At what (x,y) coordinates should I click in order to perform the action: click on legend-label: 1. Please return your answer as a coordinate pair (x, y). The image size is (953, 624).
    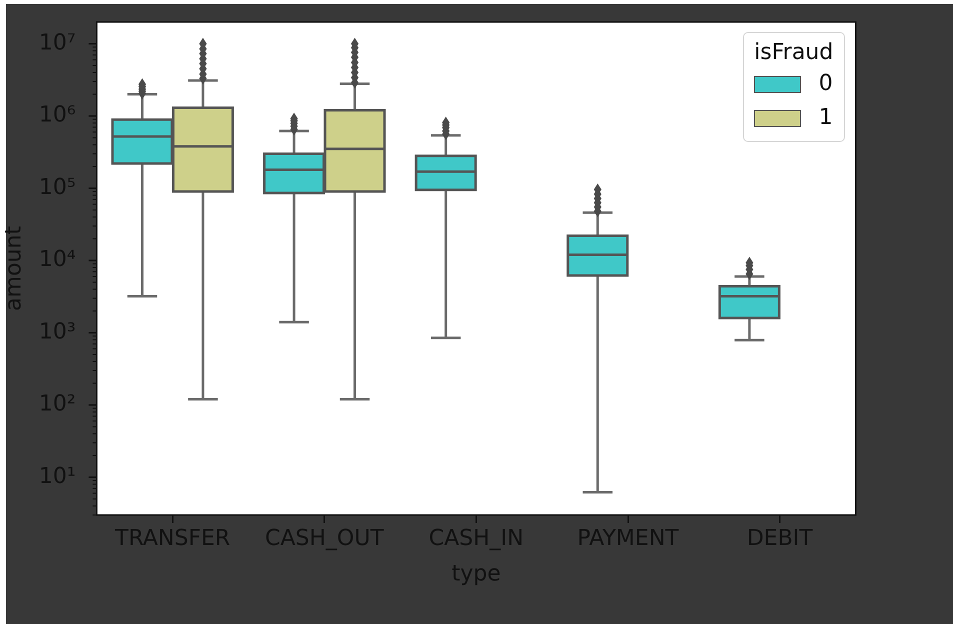
    Looking at the image, I should click on (825, 118).